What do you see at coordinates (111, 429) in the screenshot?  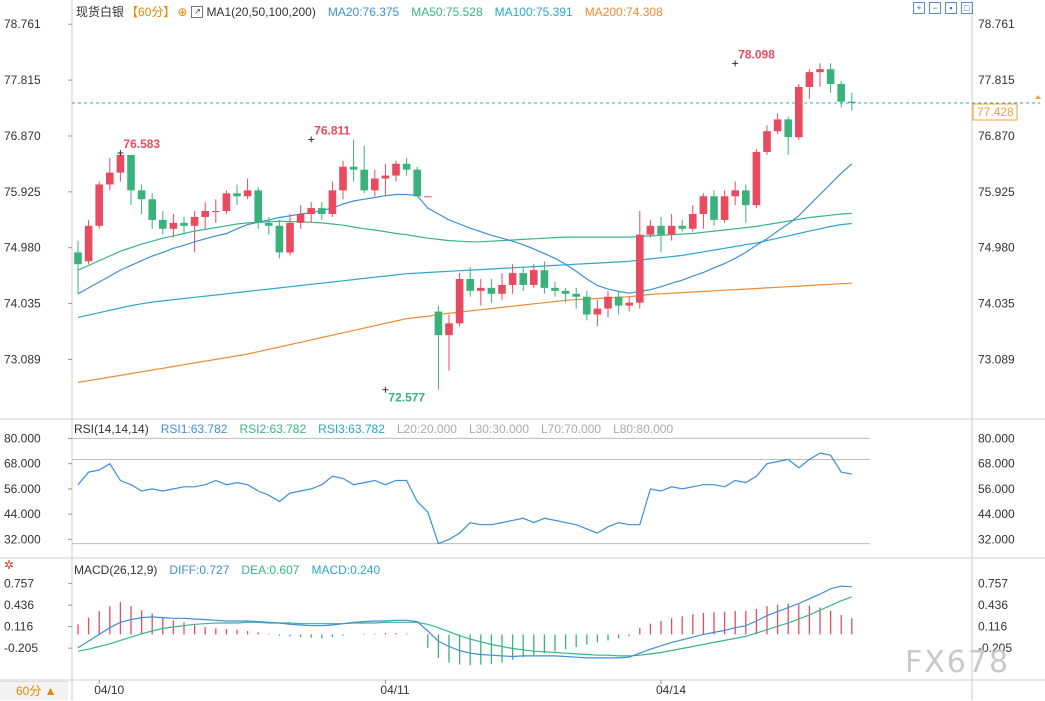 I see `rsi-label: RSI(14,14,14)` at bounding box center [111, 429].